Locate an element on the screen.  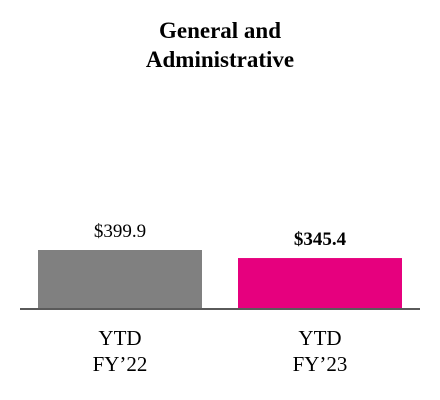
category-label-fy23-line-2: FY’23 is located at coordinates (320, 364).